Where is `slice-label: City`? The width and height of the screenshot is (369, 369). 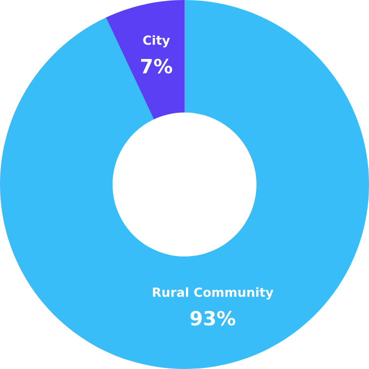 slice-label: City is located at coordinates (156, 41).